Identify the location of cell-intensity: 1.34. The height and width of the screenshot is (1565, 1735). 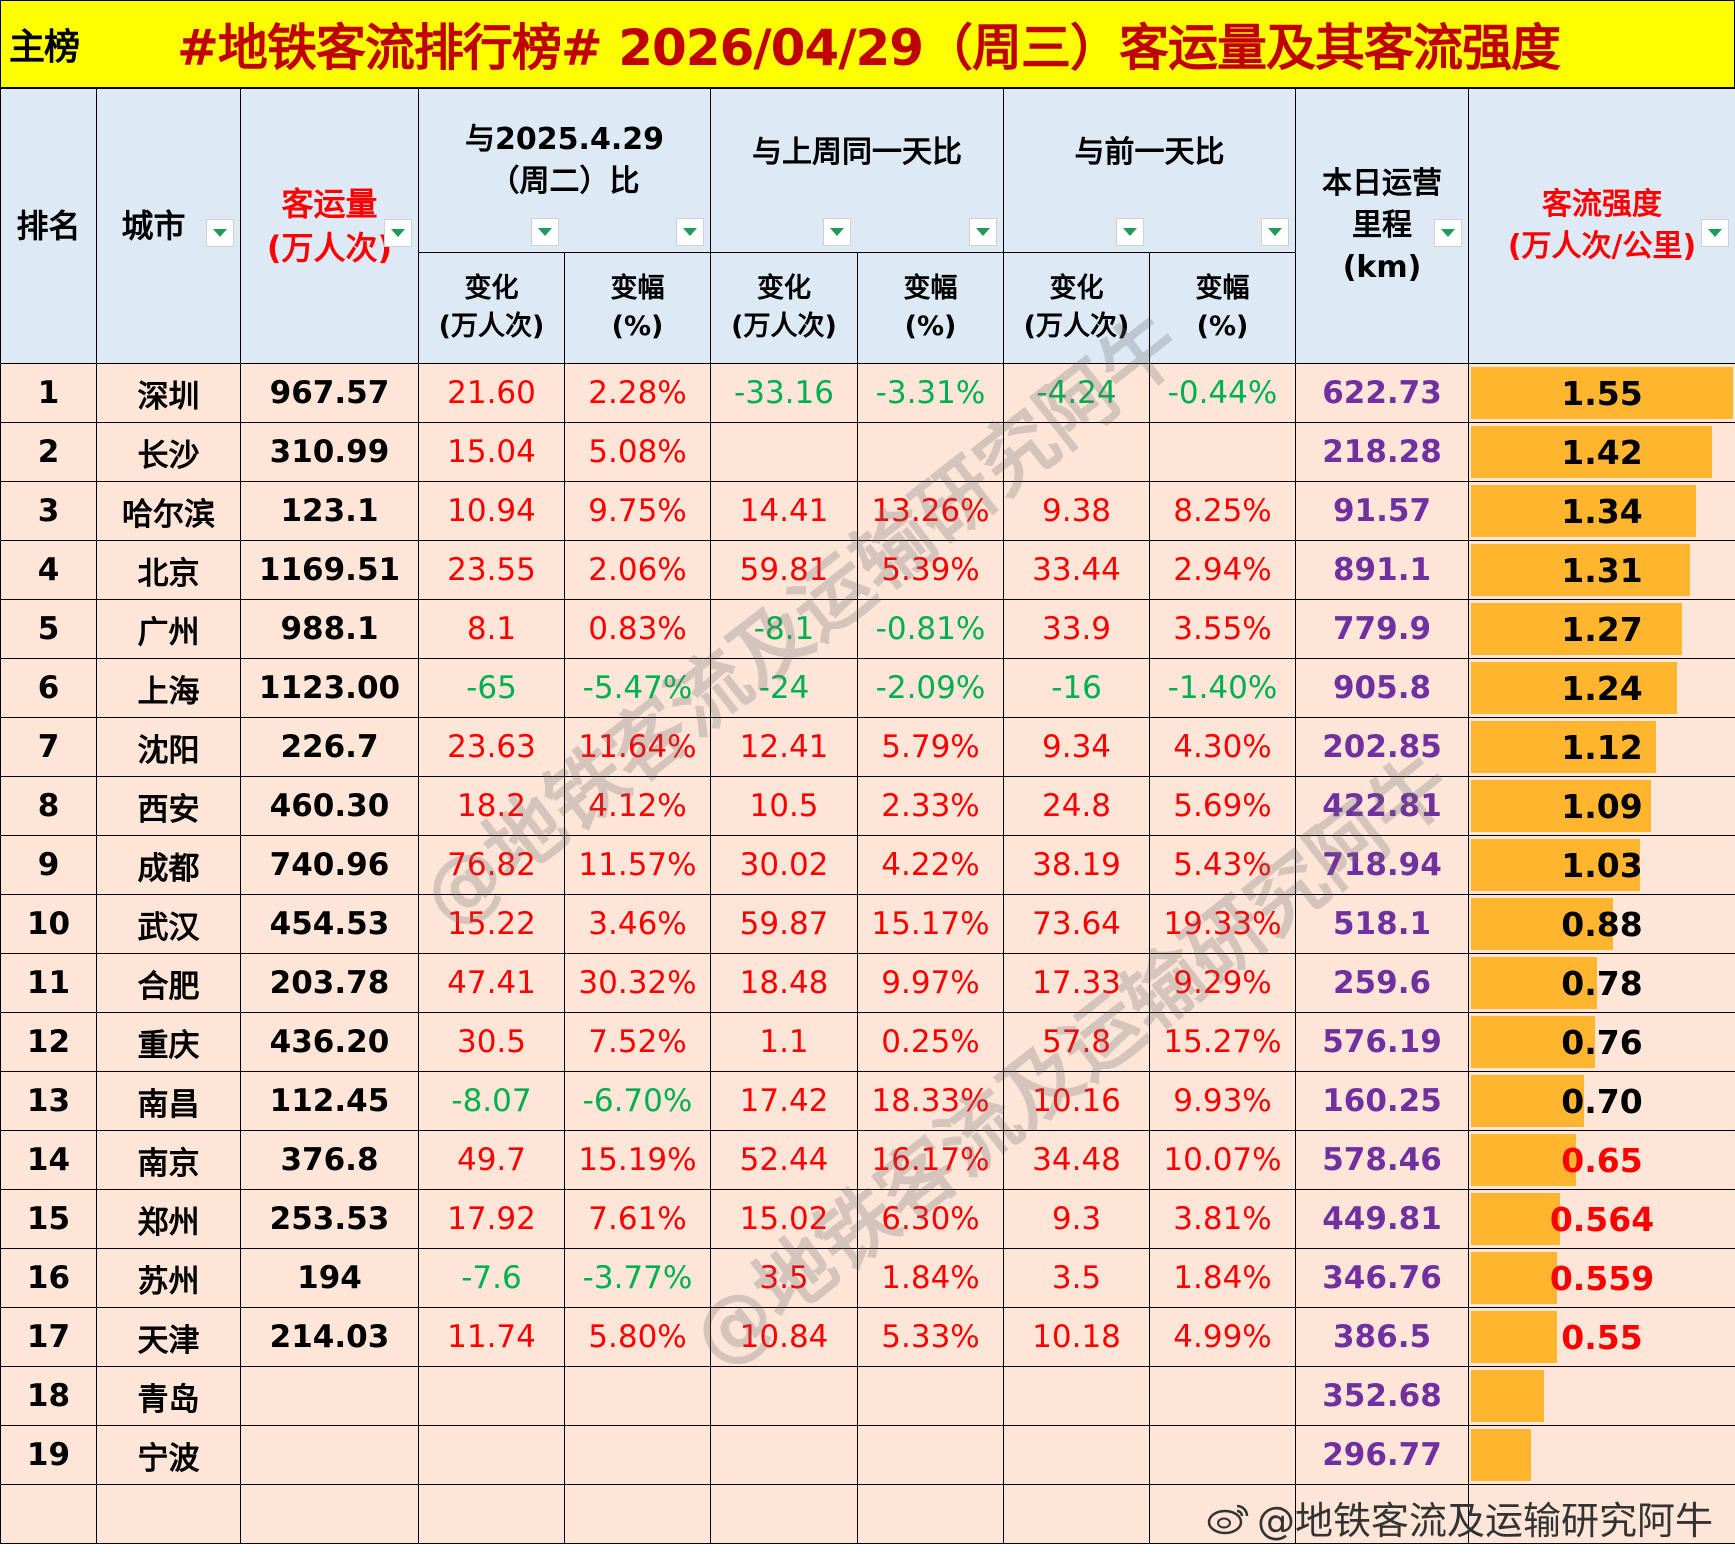
(1601, 511).